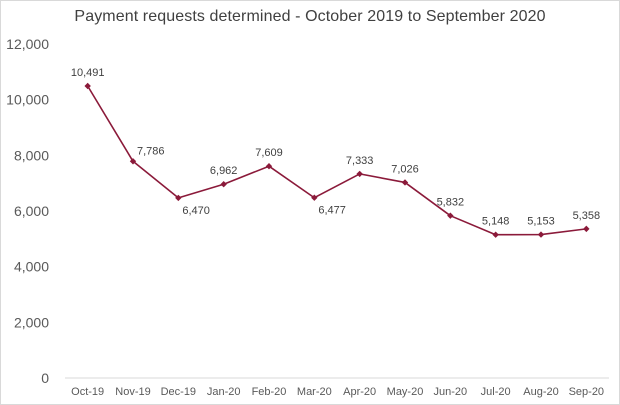  I want to click on x-tick-label: Sep-20, so click(586, 392).